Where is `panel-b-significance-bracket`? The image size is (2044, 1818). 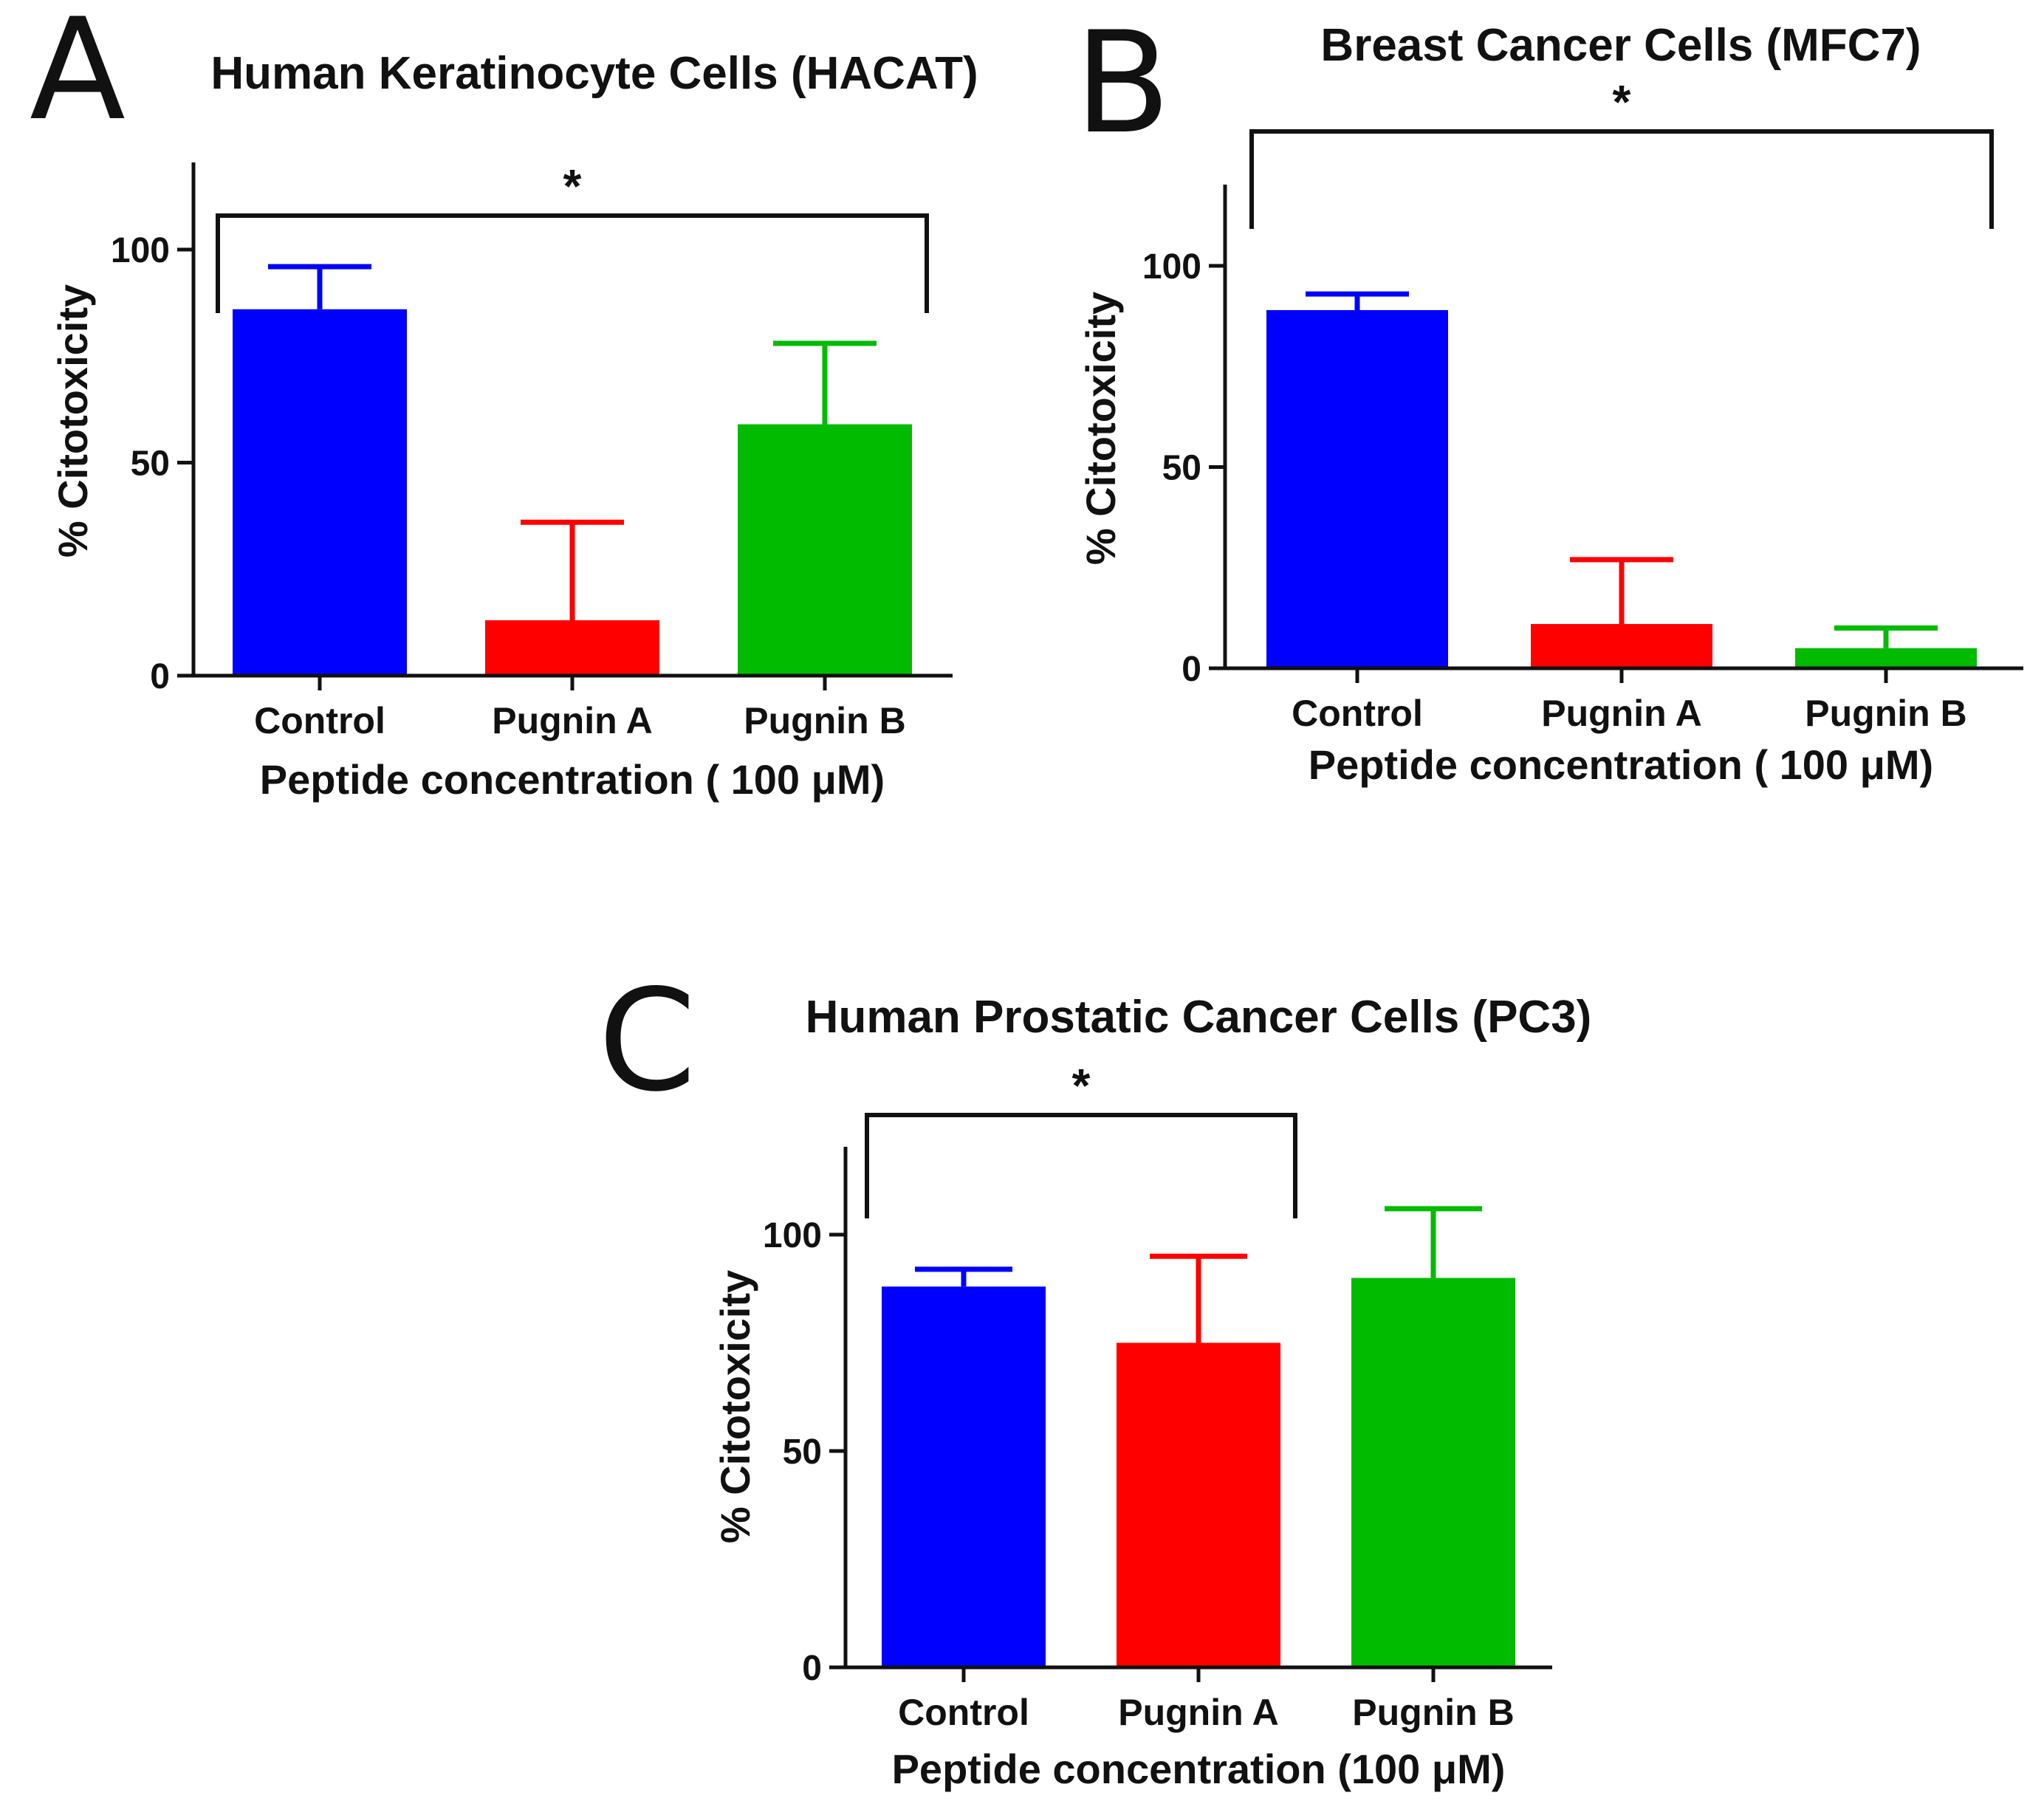
panel-b-significance-bracket is located at coordinates (1621, 179).